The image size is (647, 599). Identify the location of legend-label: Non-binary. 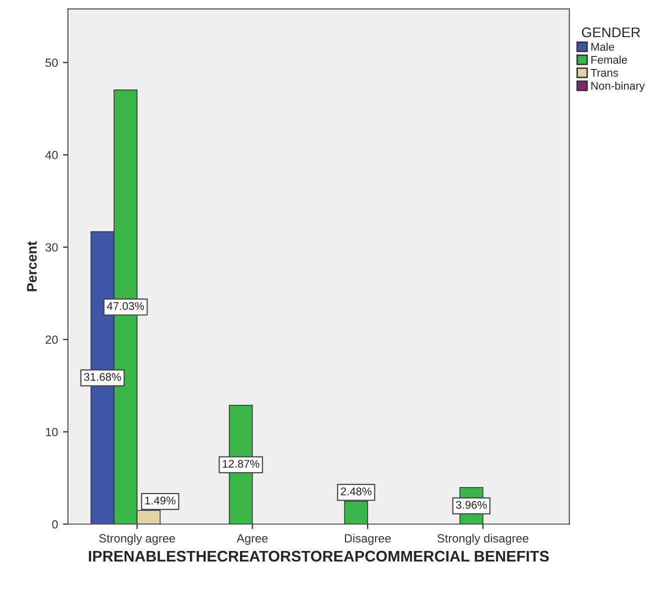
(618, 87).